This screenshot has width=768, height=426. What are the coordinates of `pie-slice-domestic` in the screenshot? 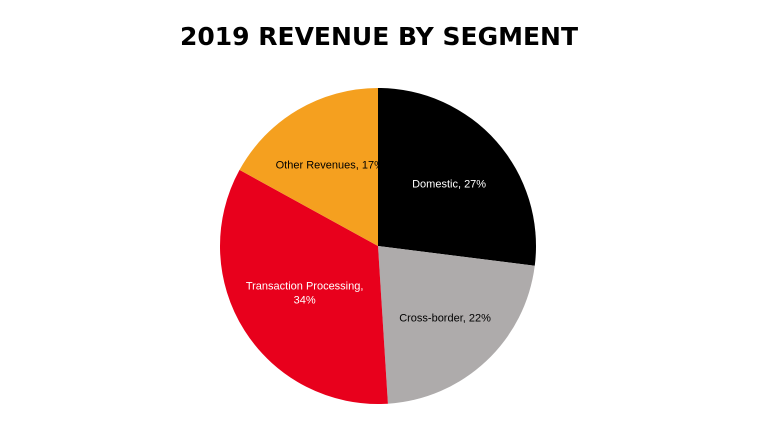 It's located at (457, 177).